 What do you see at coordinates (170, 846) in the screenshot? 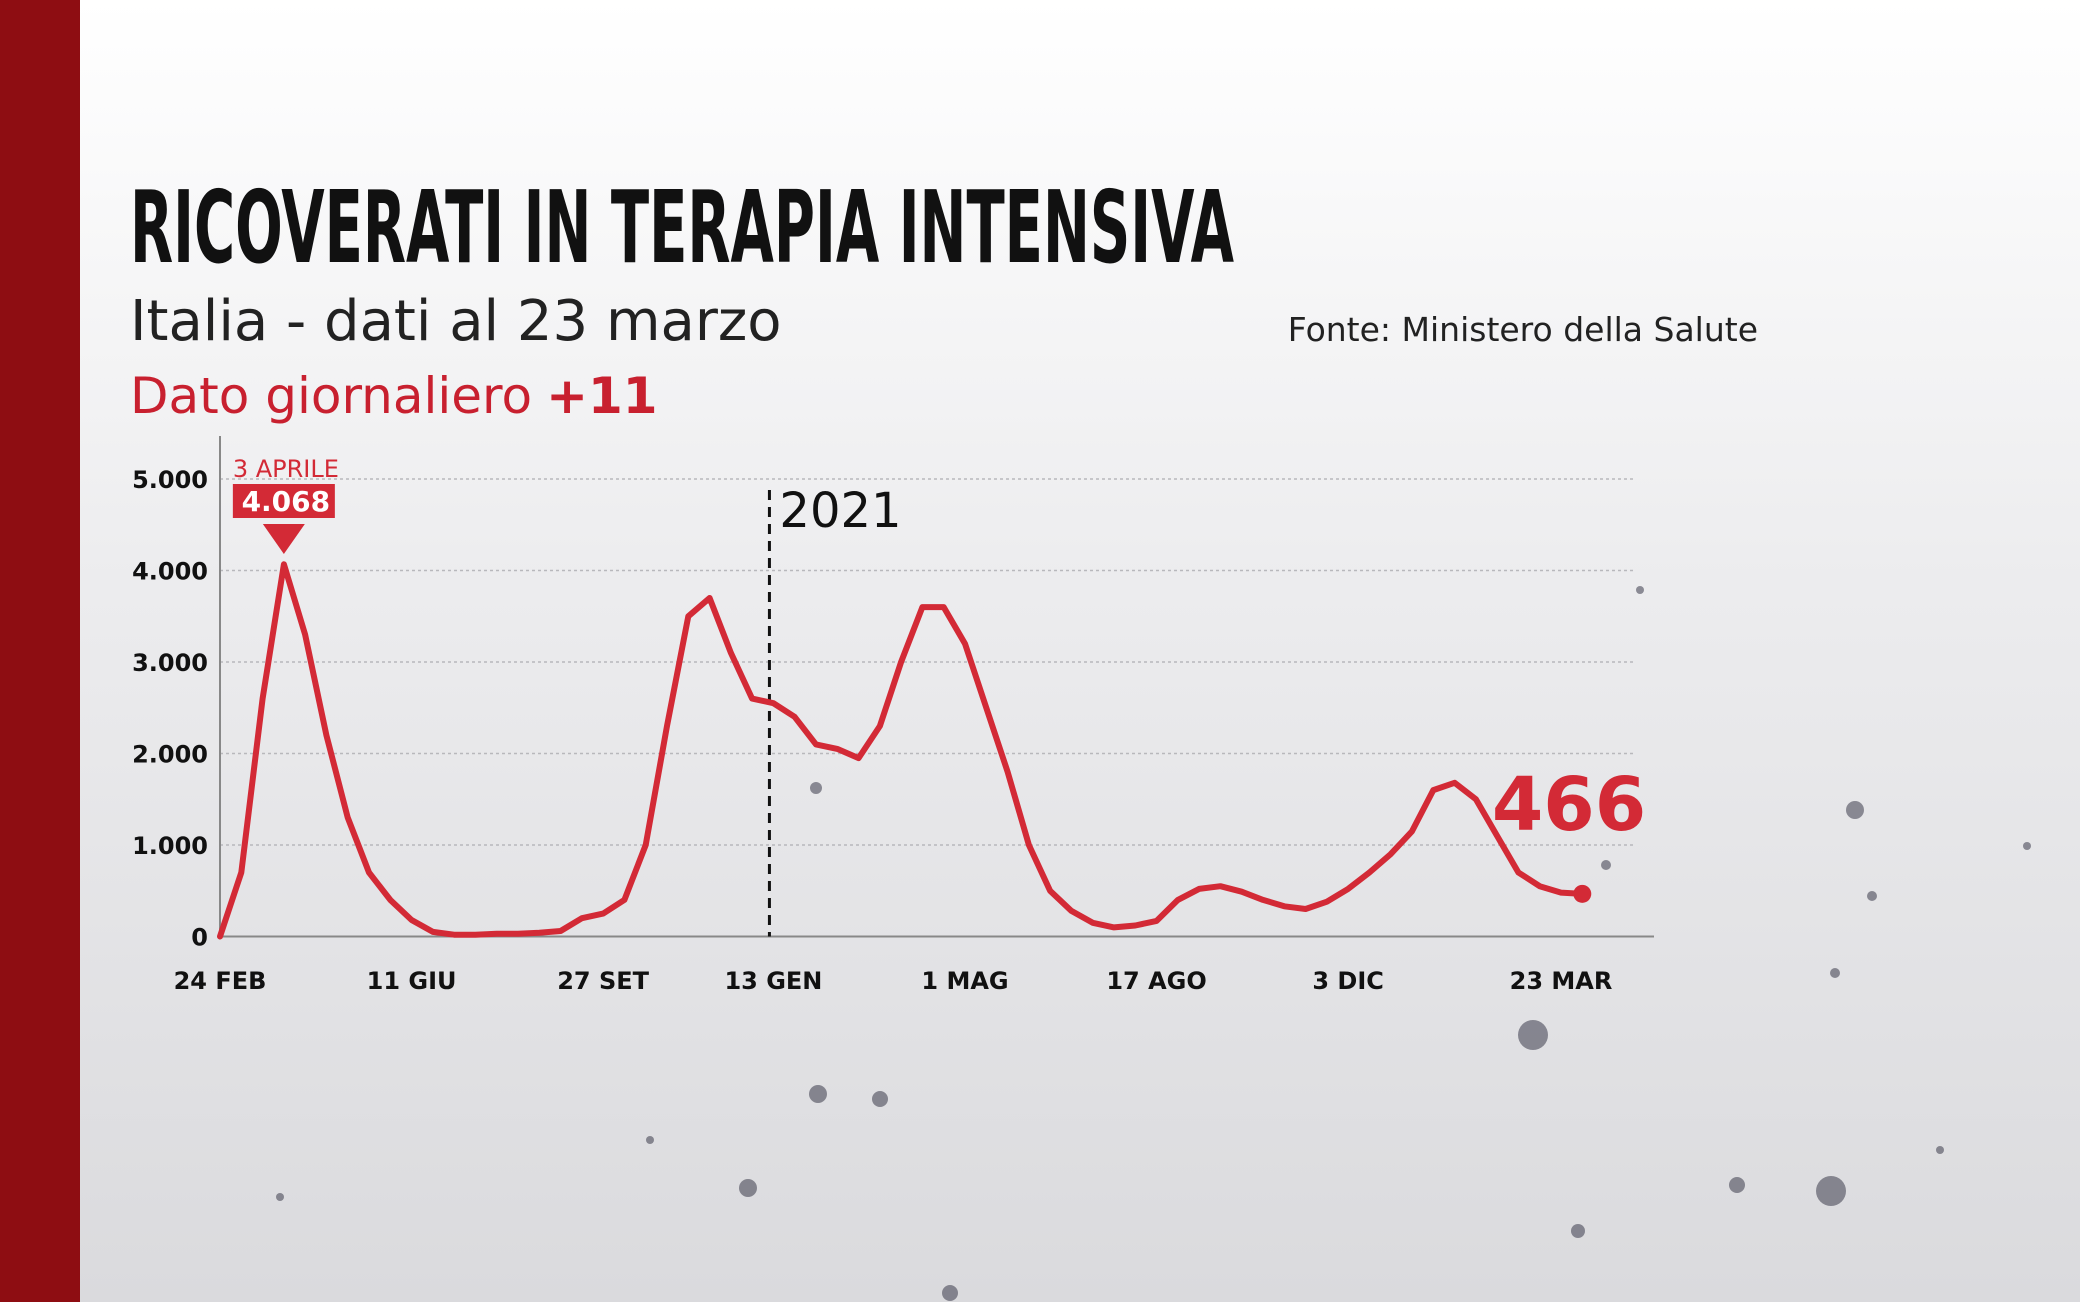
I see `y-tick-label: 1.000` at bounding box center [170, 846].